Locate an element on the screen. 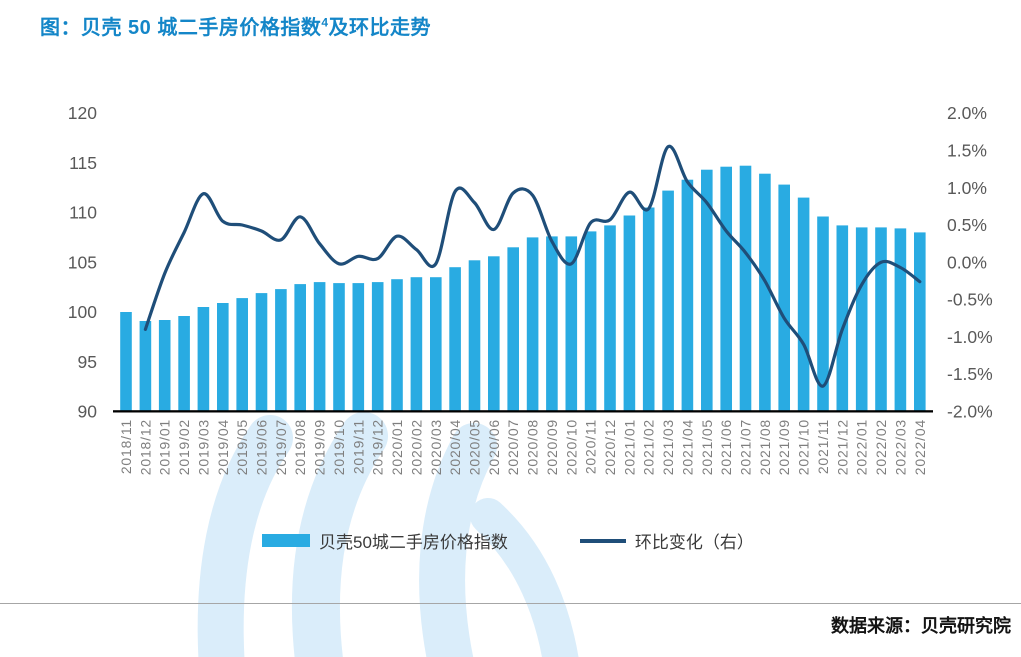 The height and width of the screenshot is (657, 1021). x-axis-label: 2019/02 is located at coordinates (184, 447).